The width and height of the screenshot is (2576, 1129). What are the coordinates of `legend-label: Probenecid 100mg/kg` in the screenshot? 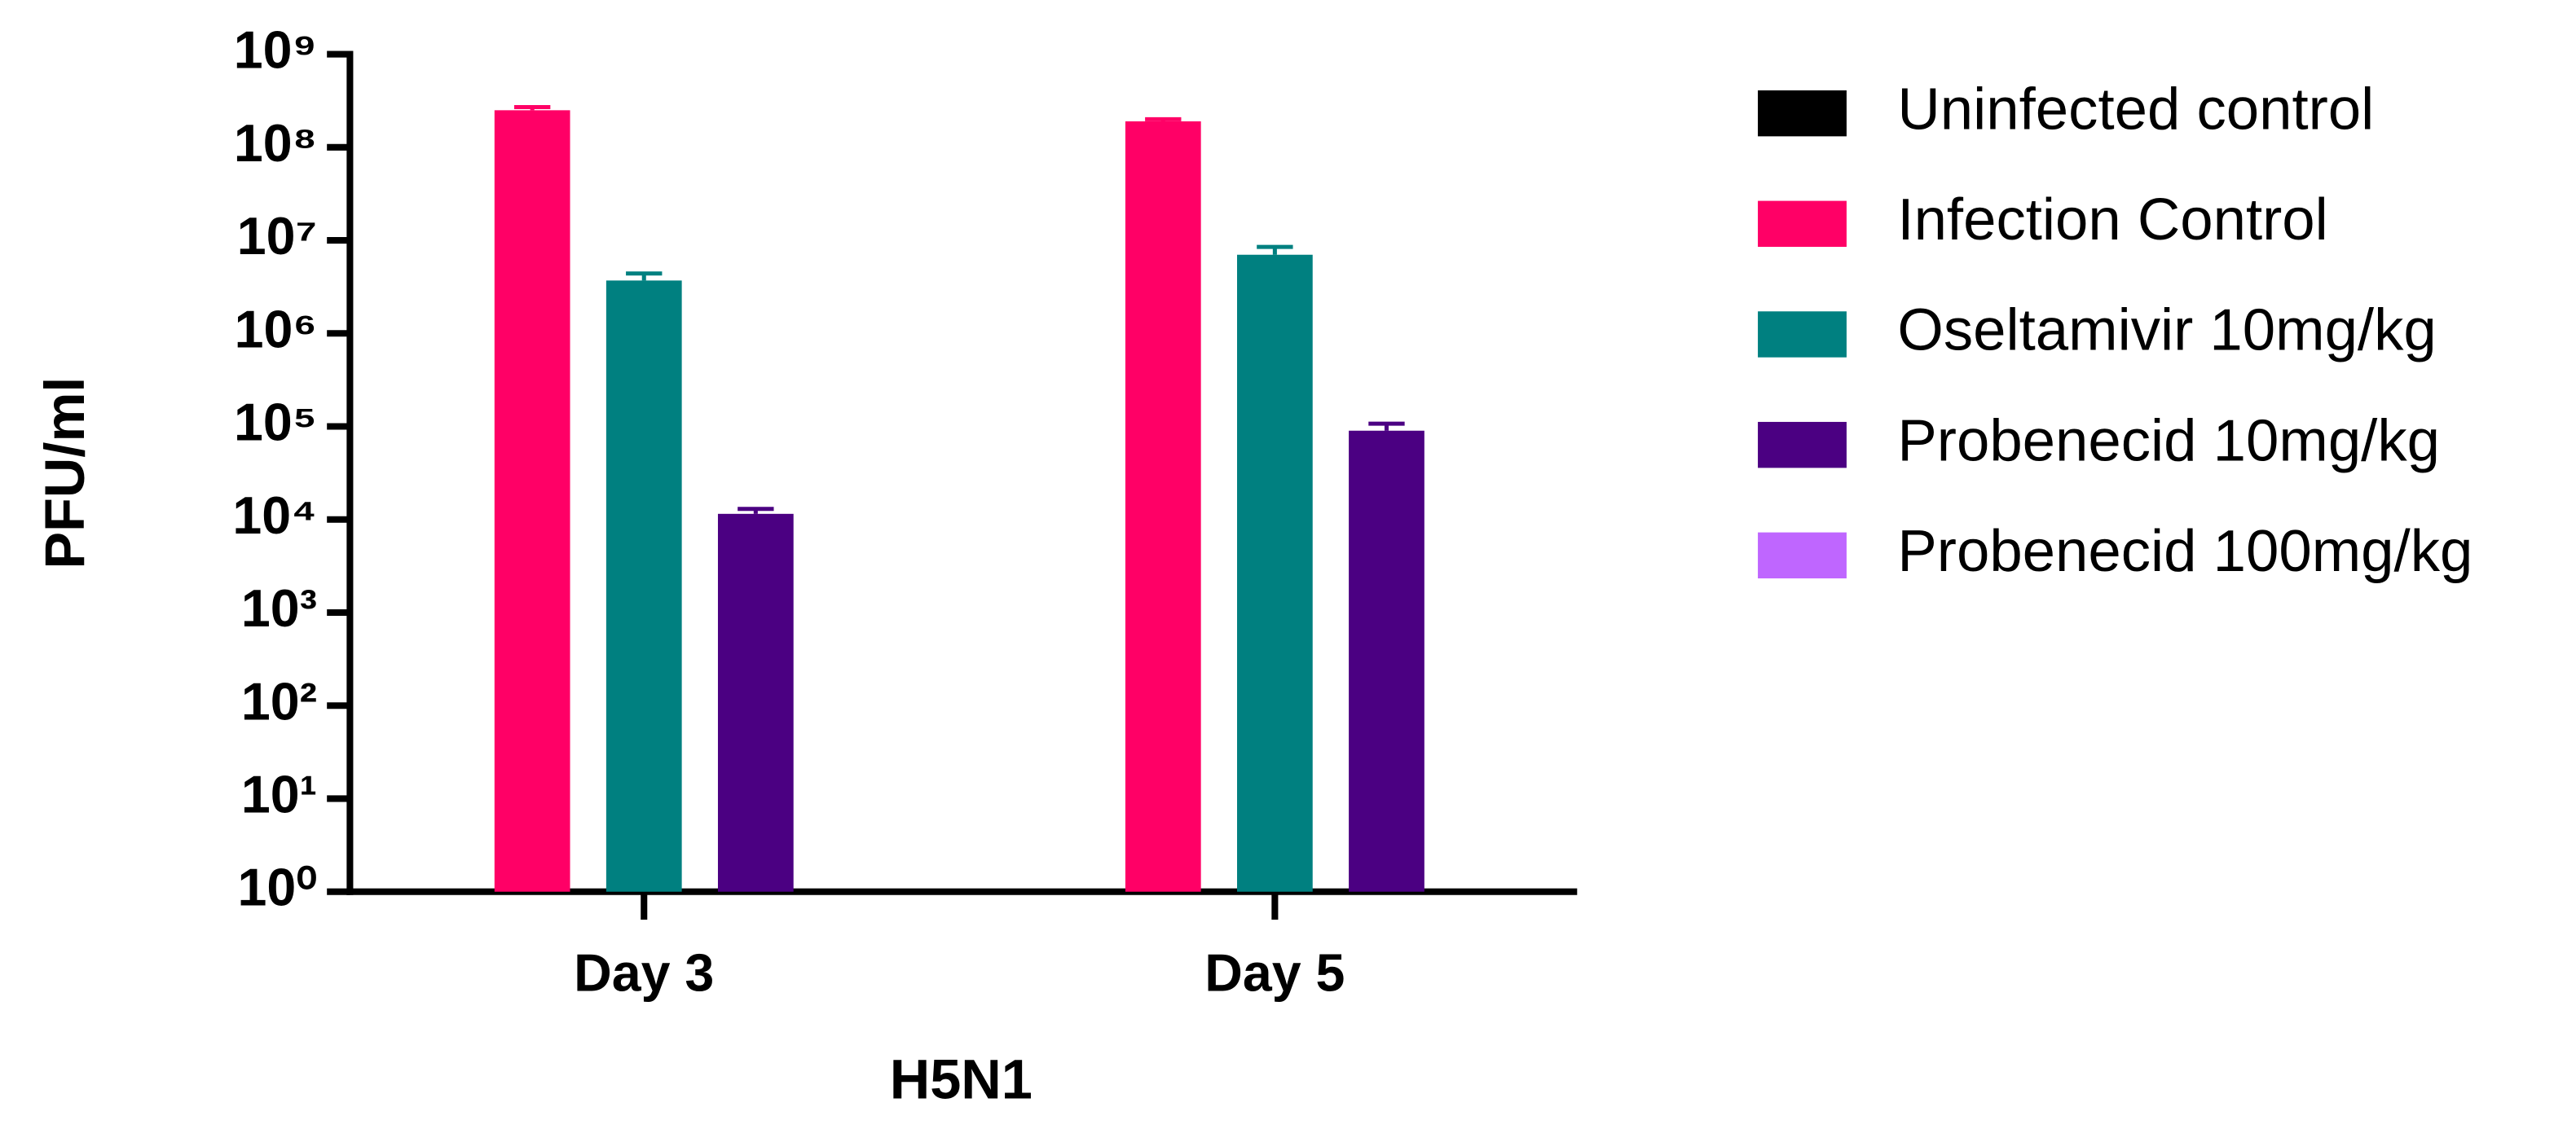 It's located at (2185, 551).